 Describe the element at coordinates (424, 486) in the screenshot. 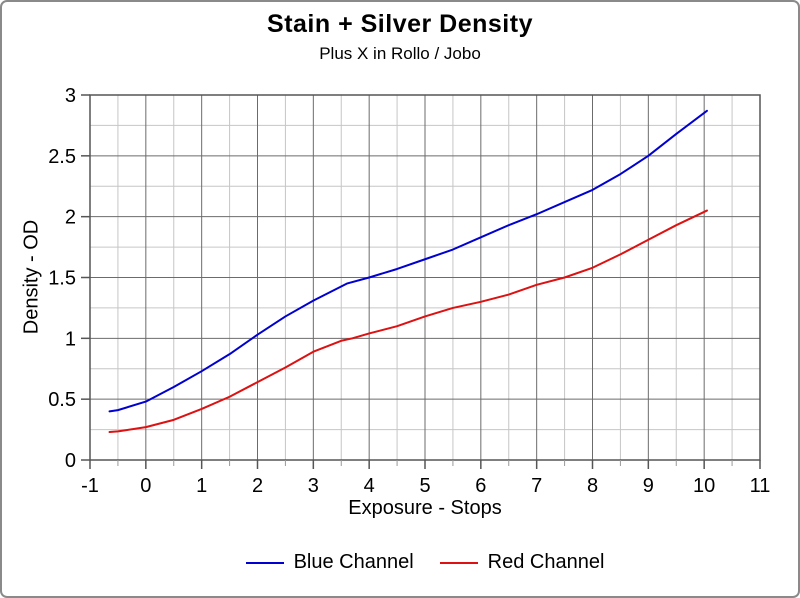

I see `x-tick-label: 5` at that location.